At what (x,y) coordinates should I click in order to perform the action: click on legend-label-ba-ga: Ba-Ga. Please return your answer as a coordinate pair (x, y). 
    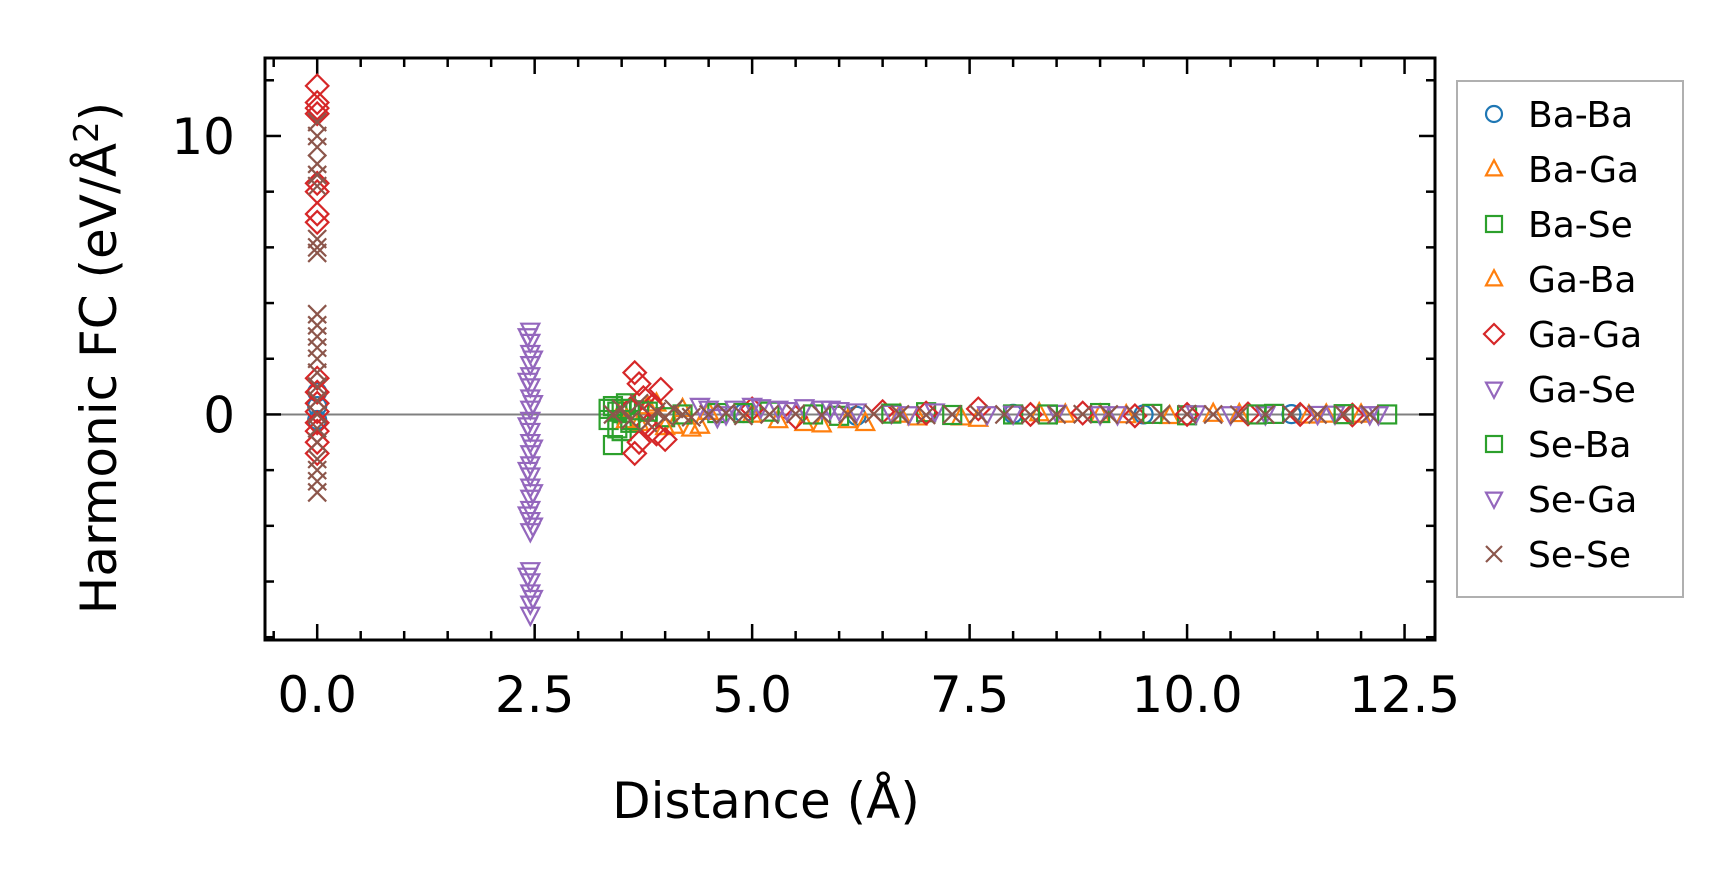
    Looking at the image, I should click on (1583, 170).